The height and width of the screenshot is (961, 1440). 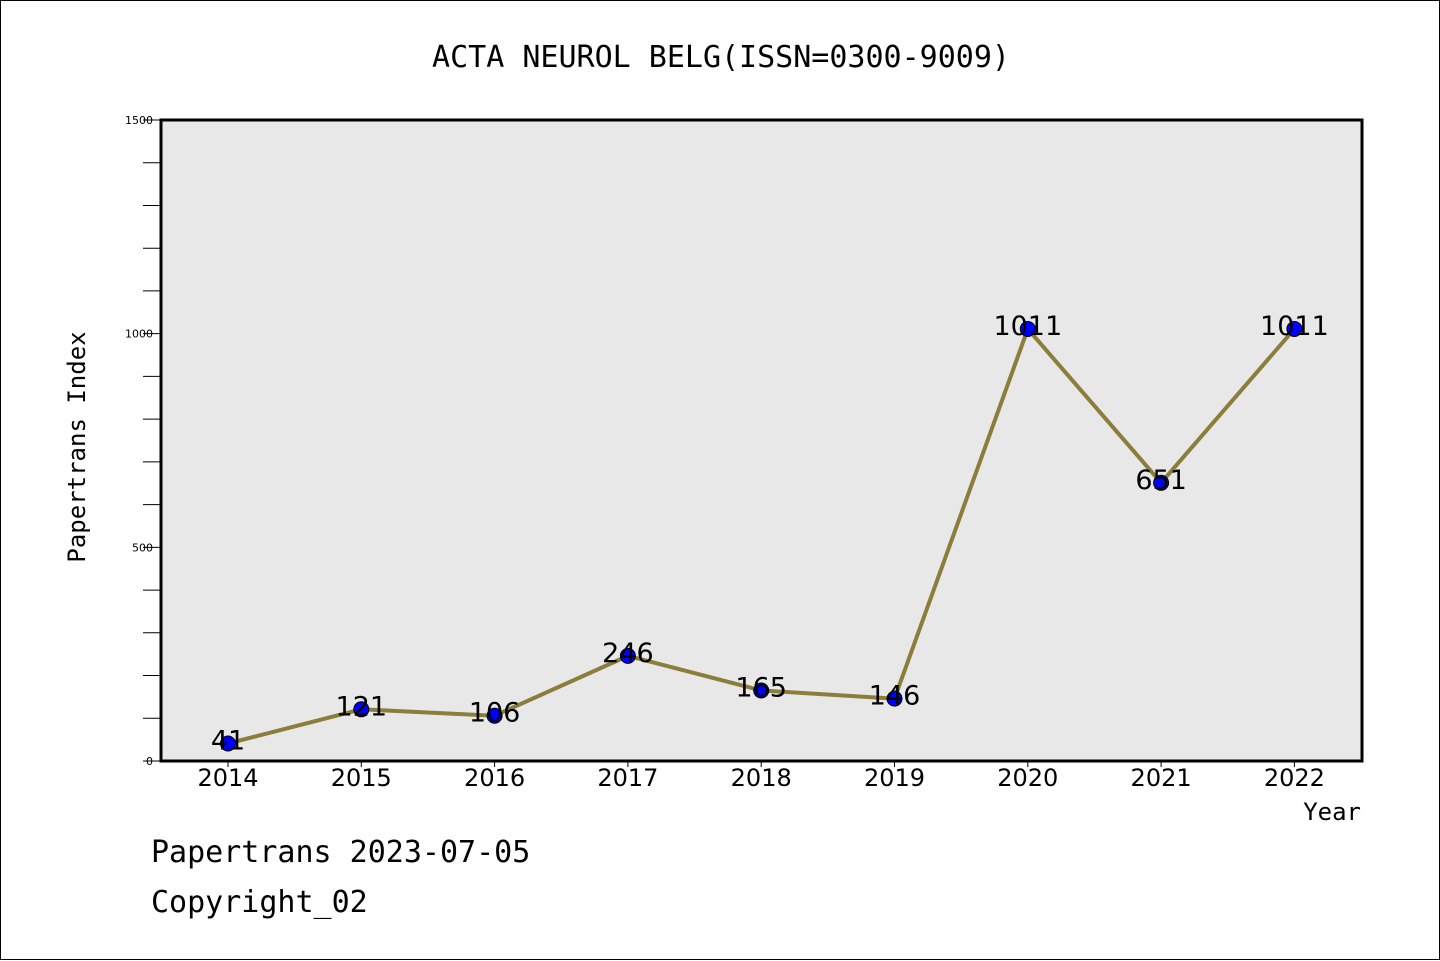 I want to click on data-label: 121, so click(x=362, y=706).